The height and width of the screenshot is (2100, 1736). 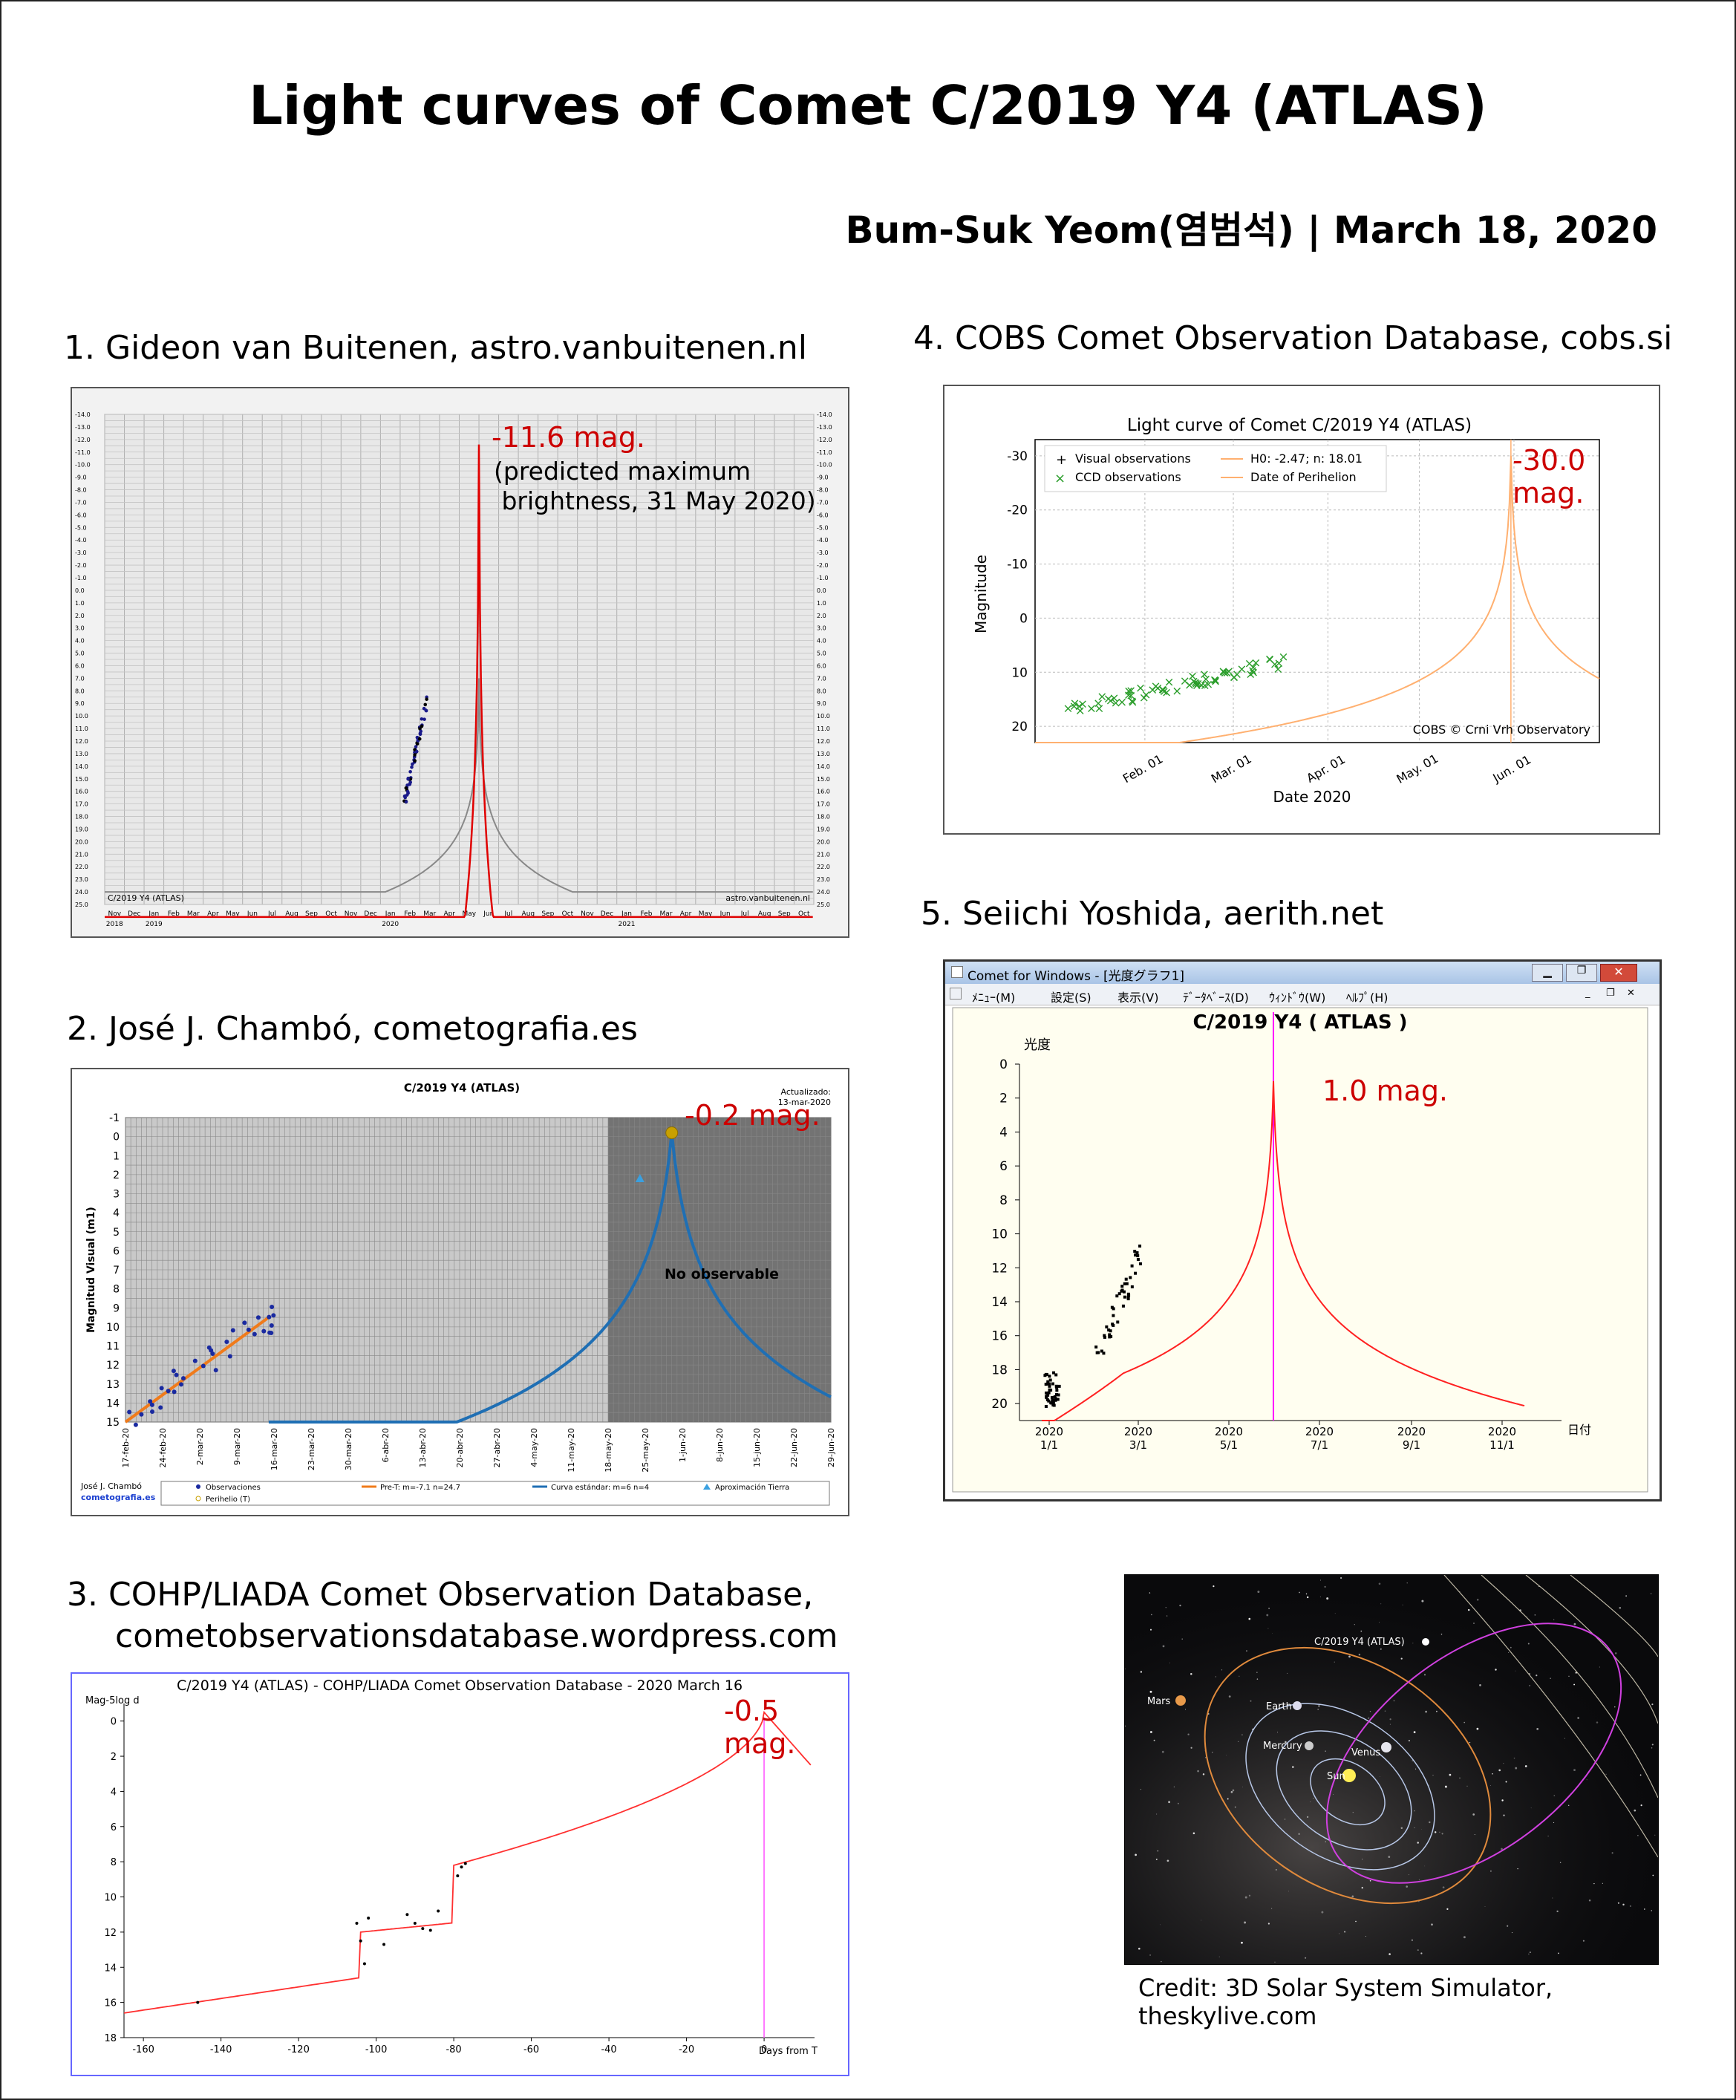 I want to click on y-tick-right: 2.0, so click(x=821, y=616).